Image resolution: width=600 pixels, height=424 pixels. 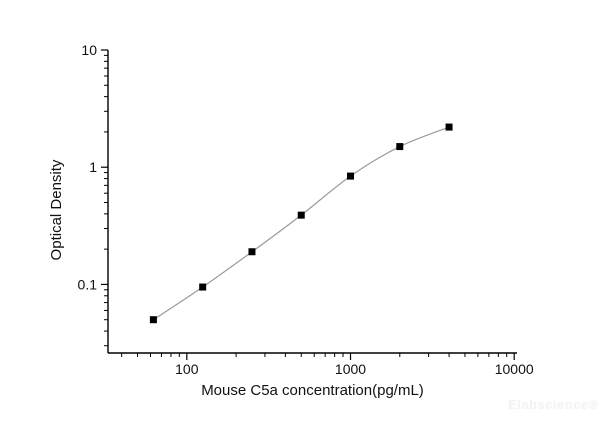 What do you see at coordinates (89, 50) in the screenshot?
I see `y-tick-label: 10` at bounding box center [89, 50].